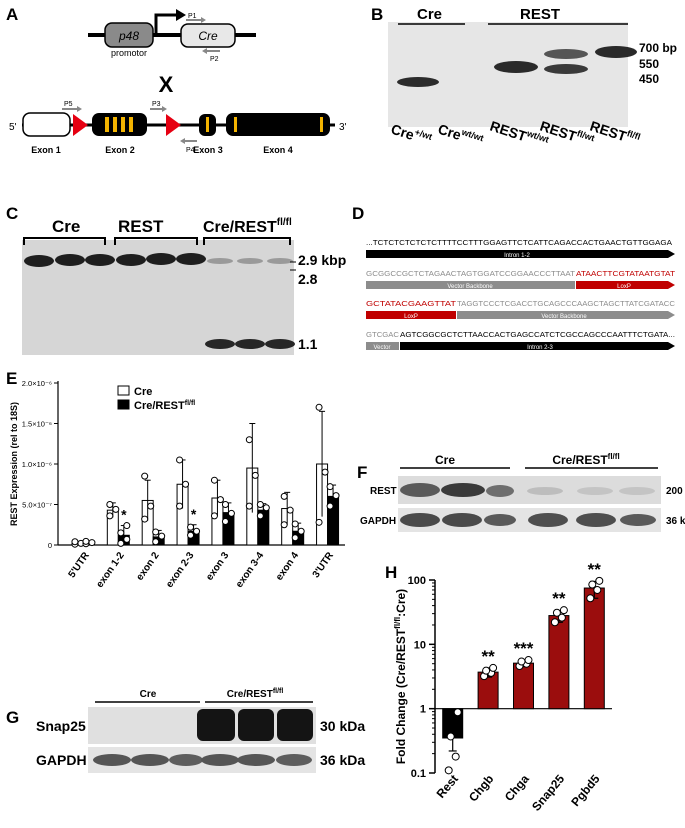  Describe the element at coordinates (517, 256) in the screenshot. I see `seq-bar-intron-1-2-label: Intron 1-2` at that location.